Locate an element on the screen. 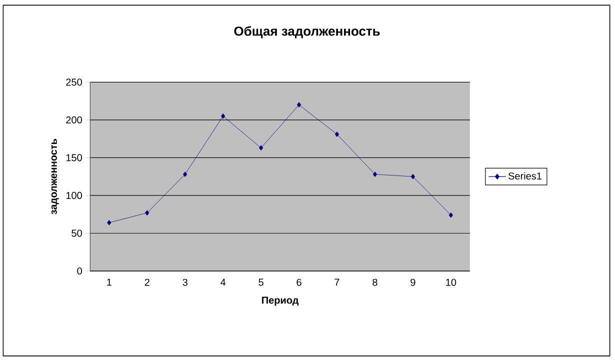  legend-label: Series1 is located at coordinates (525, 176).